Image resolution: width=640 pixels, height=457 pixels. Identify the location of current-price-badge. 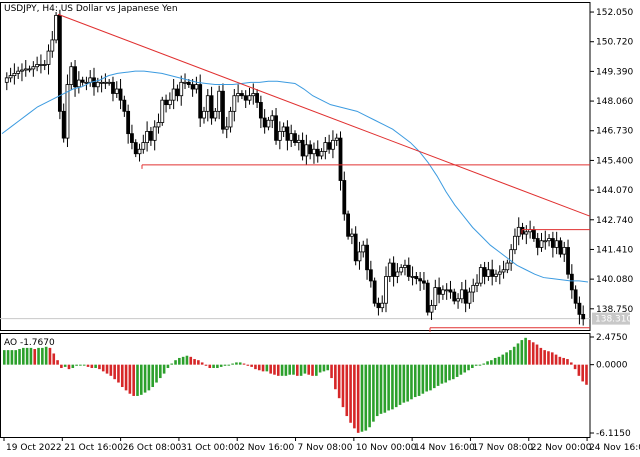
(611, 318).